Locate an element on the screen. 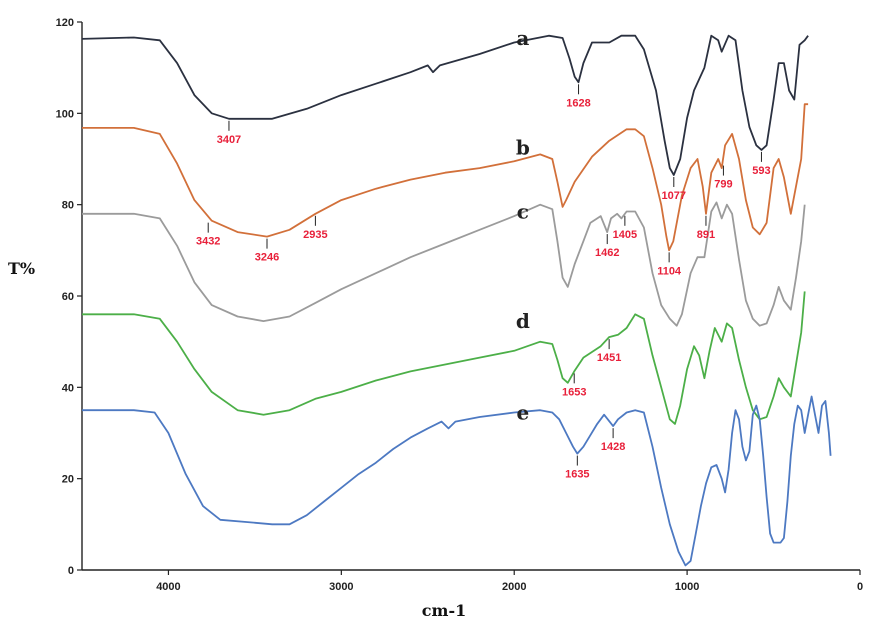 This screenshot has width=869, height=625. peak-label: 1635 is located at coordinates (577, 475).